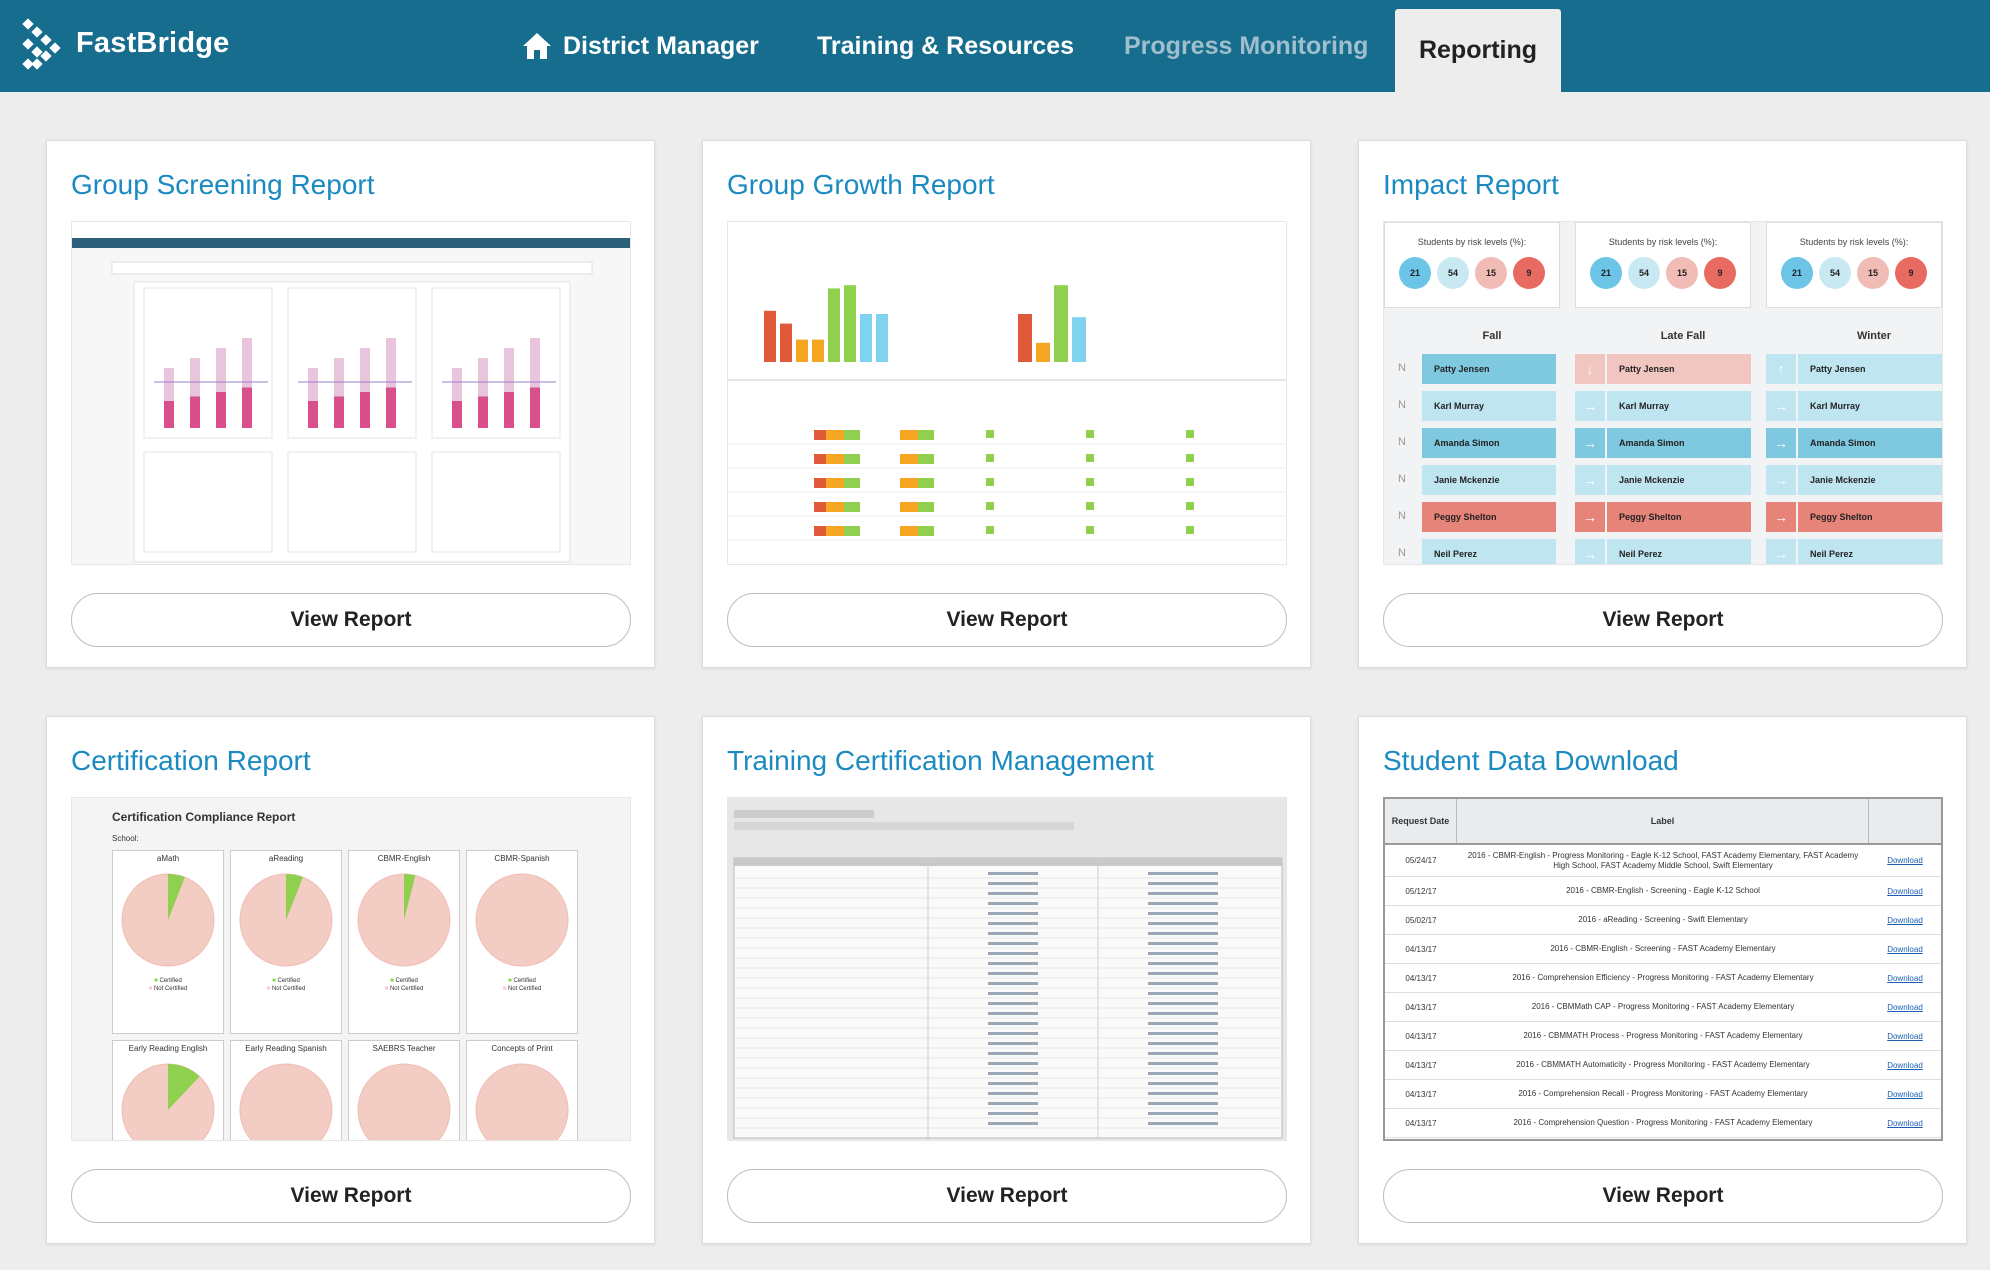  What do you see at coordinates (153, 42) in the screenshot?
I see `brand-name: FastBridge` at bounding box center [153, 42].